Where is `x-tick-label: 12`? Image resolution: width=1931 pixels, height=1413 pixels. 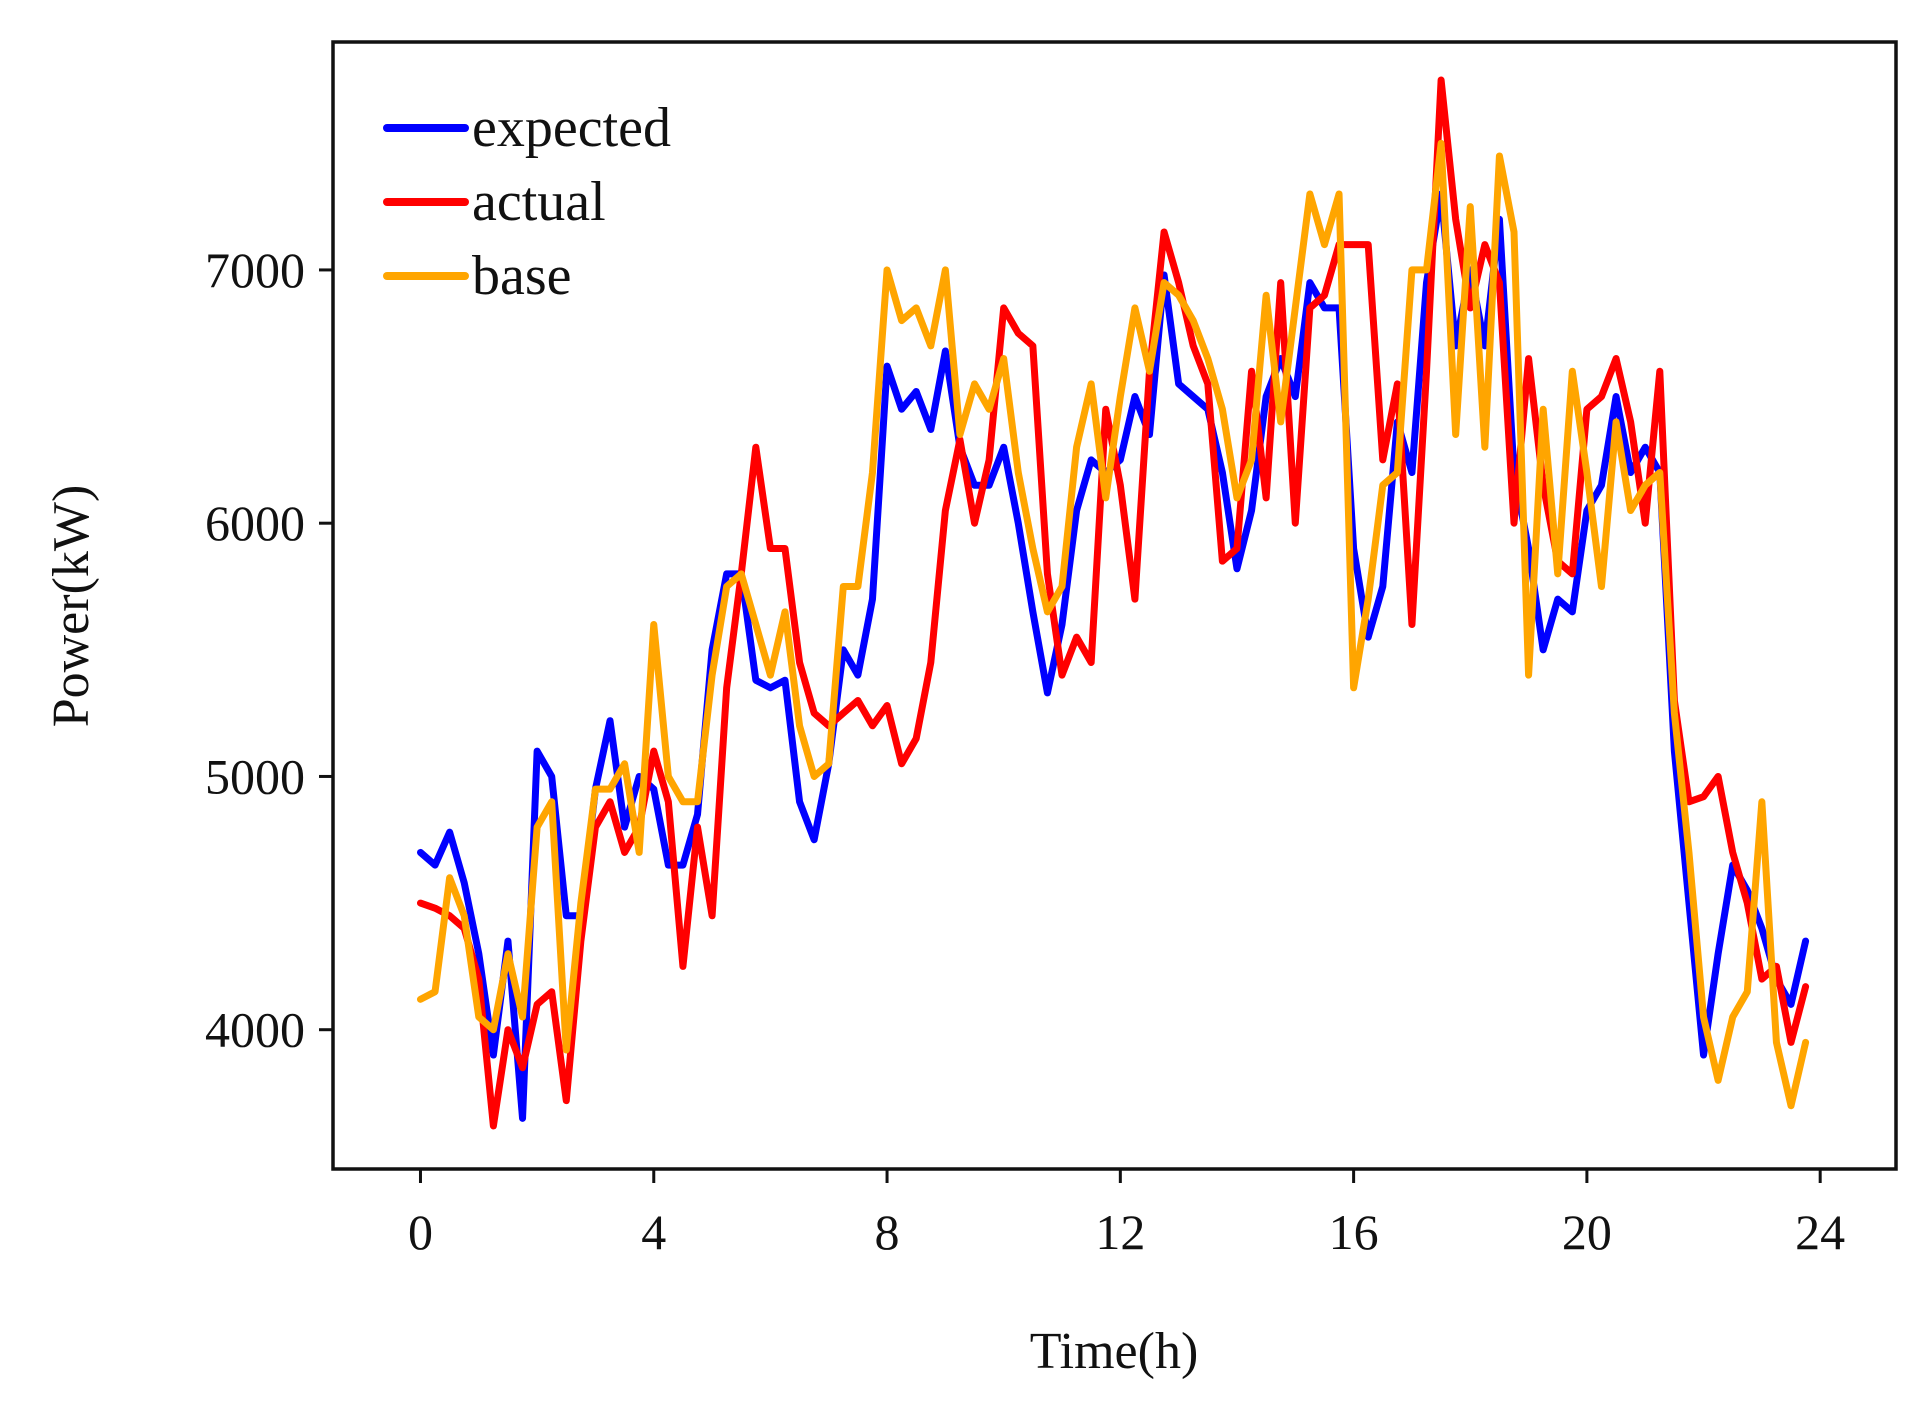
x-tick-label: 12 is located at coordinates (1120, 1232).